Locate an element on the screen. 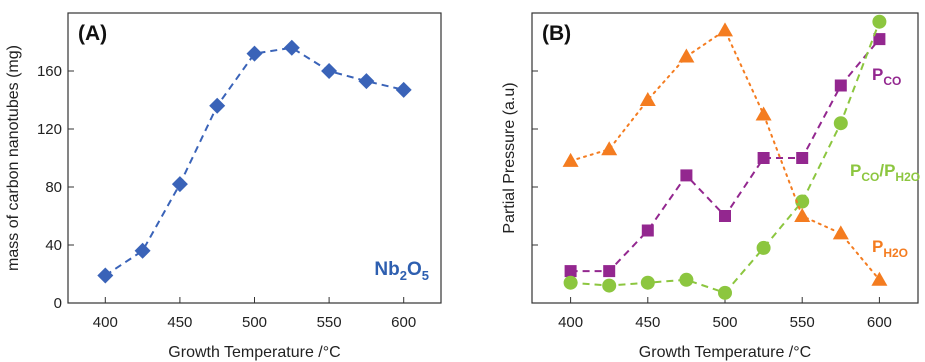  series-label-0: PCO is located at coordinates (886, 76).